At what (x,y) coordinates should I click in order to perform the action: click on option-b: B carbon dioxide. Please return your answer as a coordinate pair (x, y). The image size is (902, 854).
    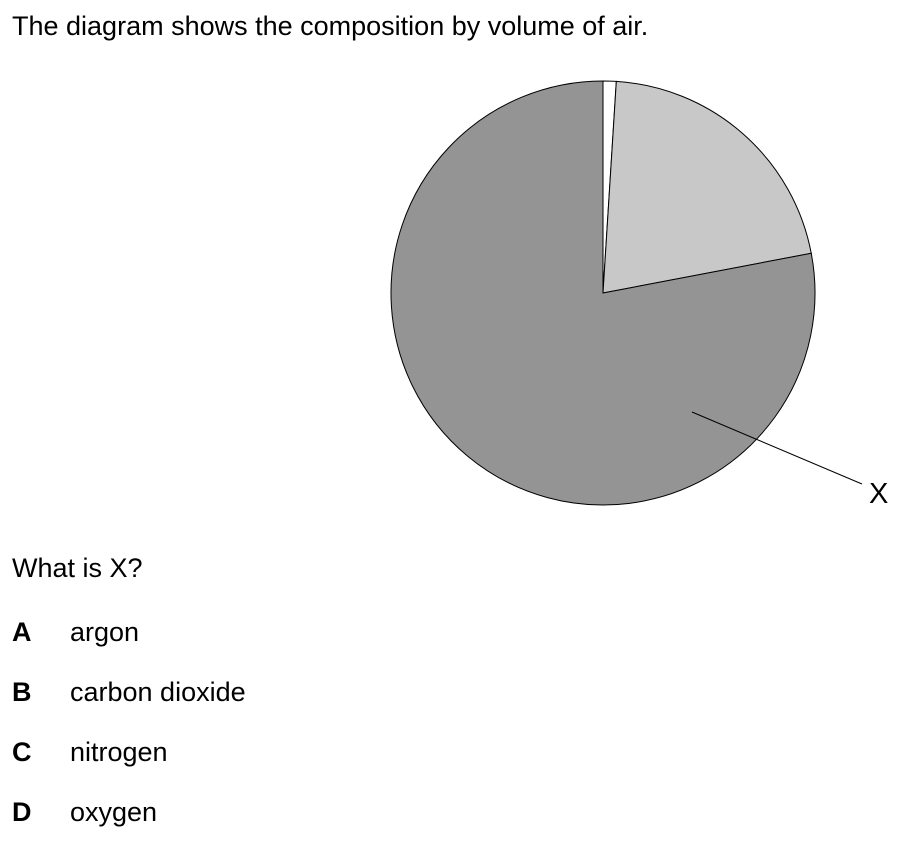
    Looking at the image, I should click on (129, 704).